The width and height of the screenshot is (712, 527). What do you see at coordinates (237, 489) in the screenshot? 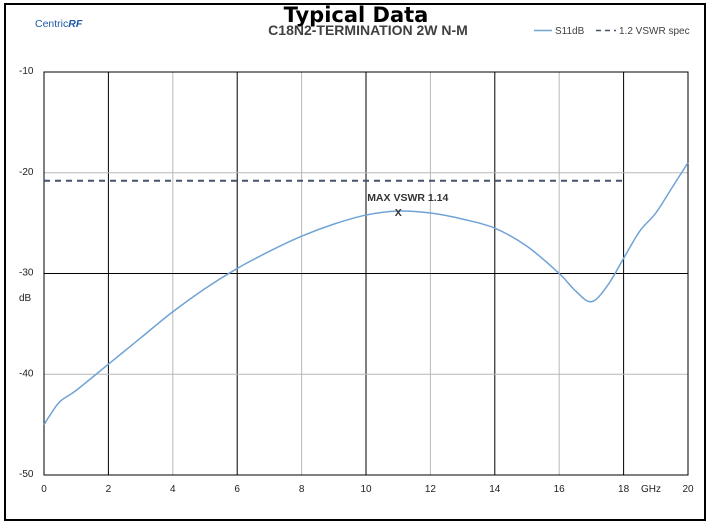
I see `x-tick-label: 6` at bounding box center [237, 489].